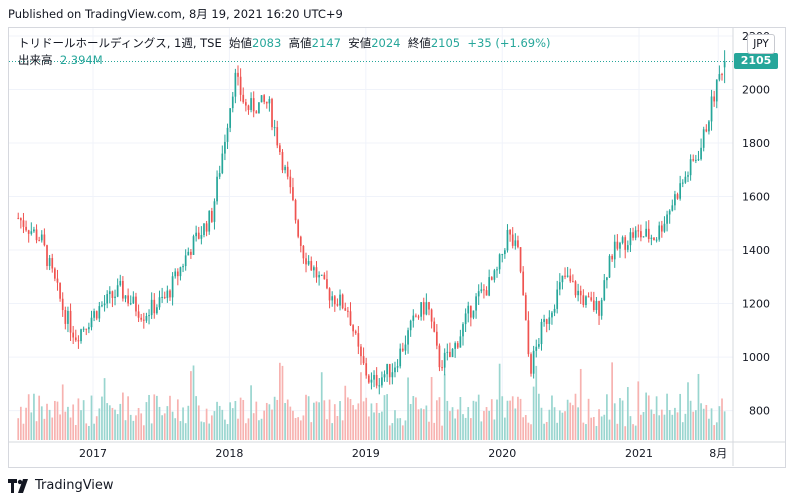  I want to click on open-label: 始値, so click(241, 43).